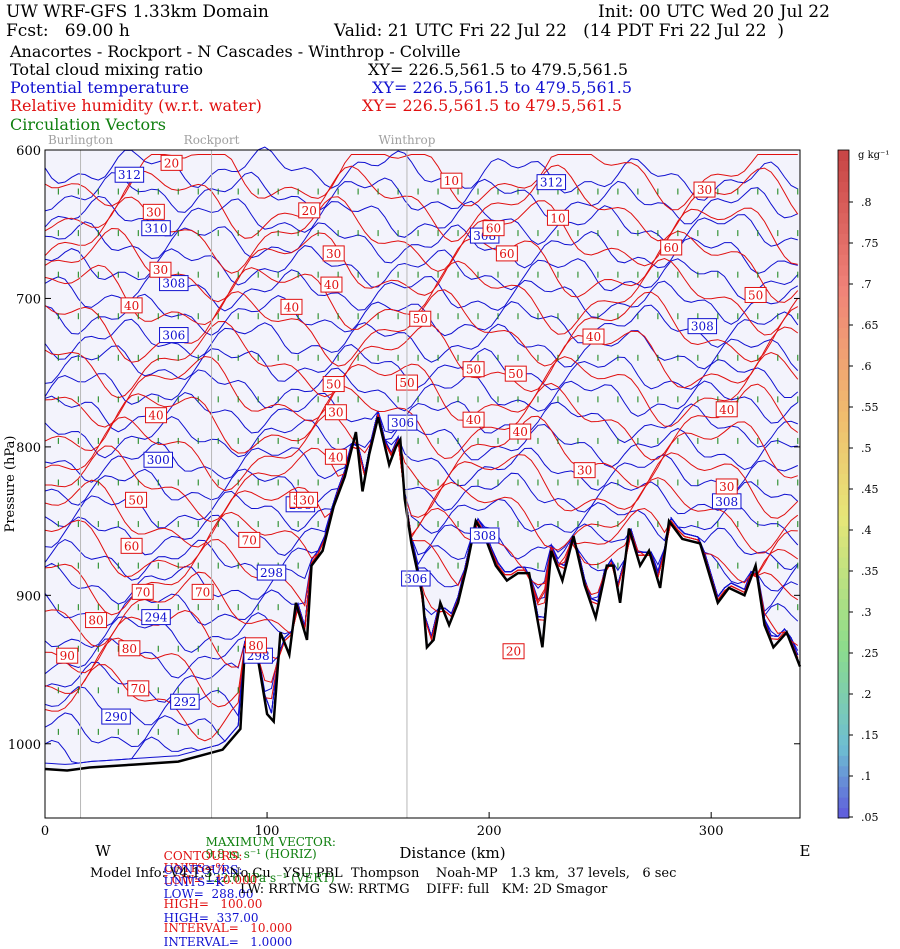  I want to click on xy-potential-temp: XY= 226.5,561.5 to 479.5,561.5, so click(502, 87).